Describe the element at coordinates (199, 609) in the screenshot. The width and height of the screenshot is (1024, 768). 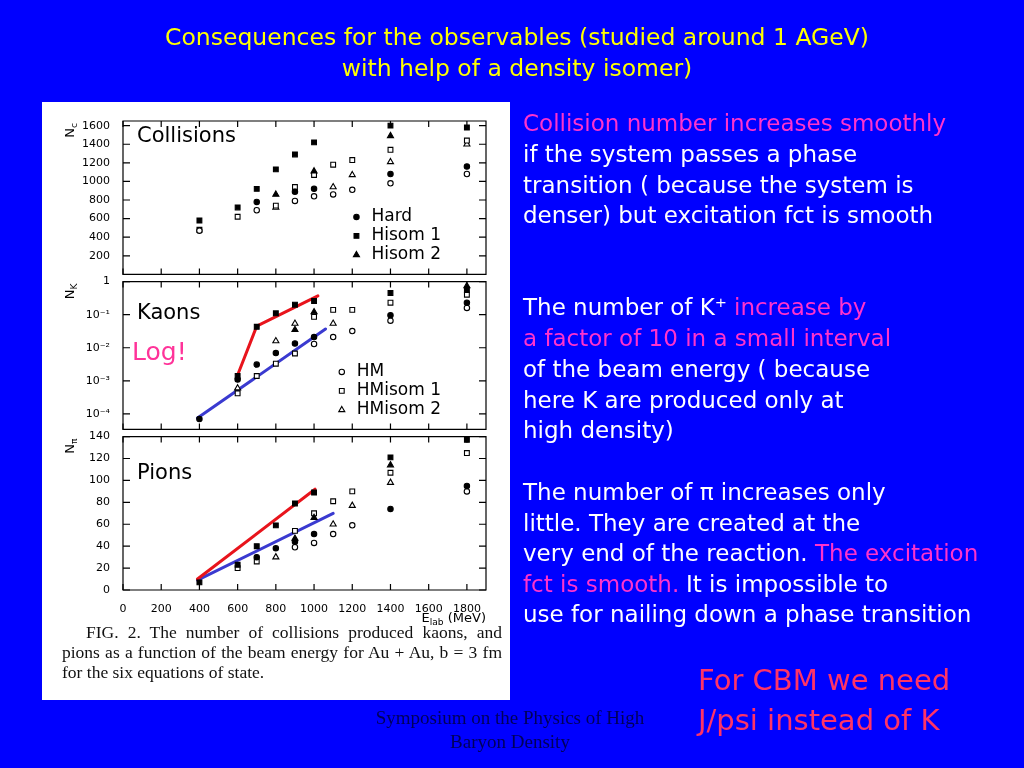
I see `x-tick-label: 400` at that location.